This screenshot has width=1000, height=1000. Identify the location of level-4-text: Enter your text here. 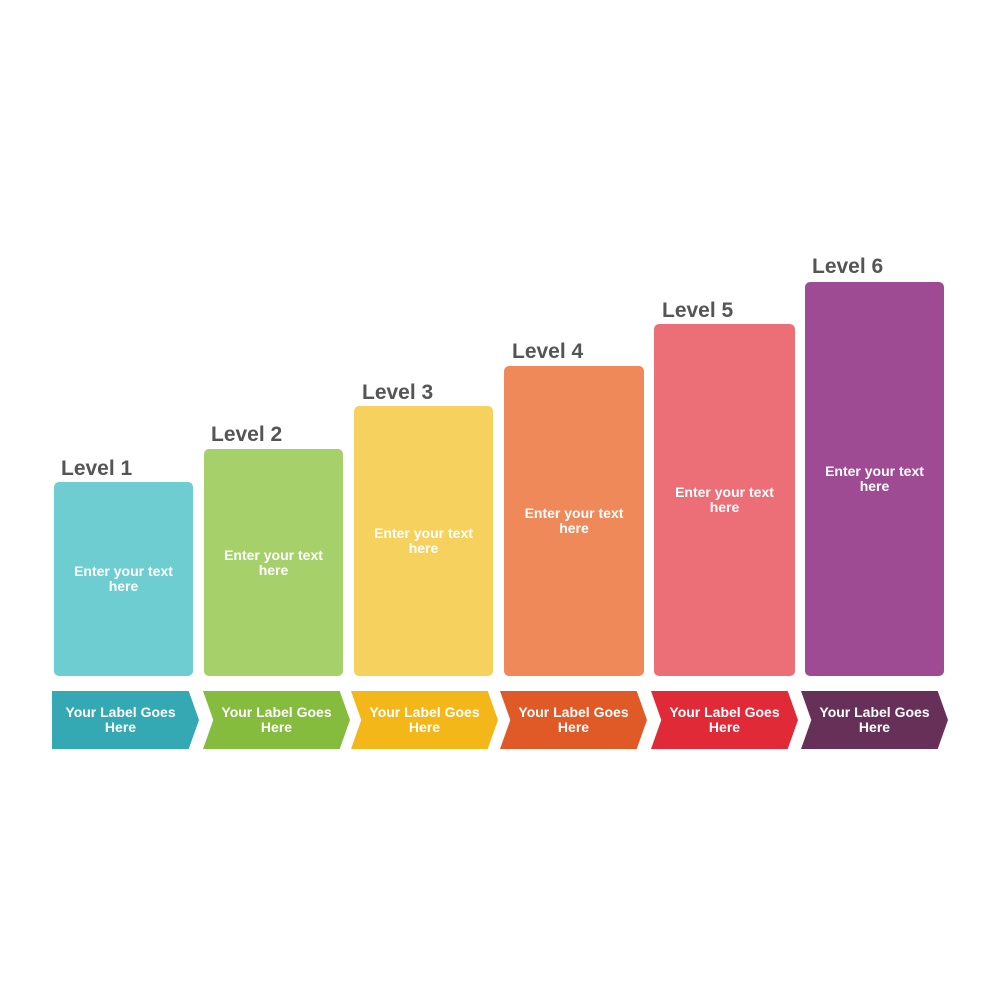
(574, 520).